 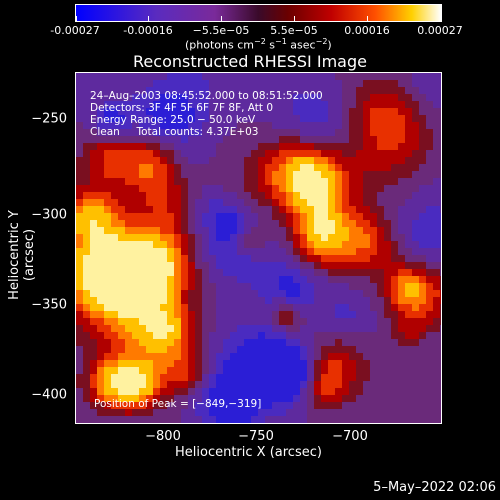 I want to click on colorbar, so click(x=258, y=13).